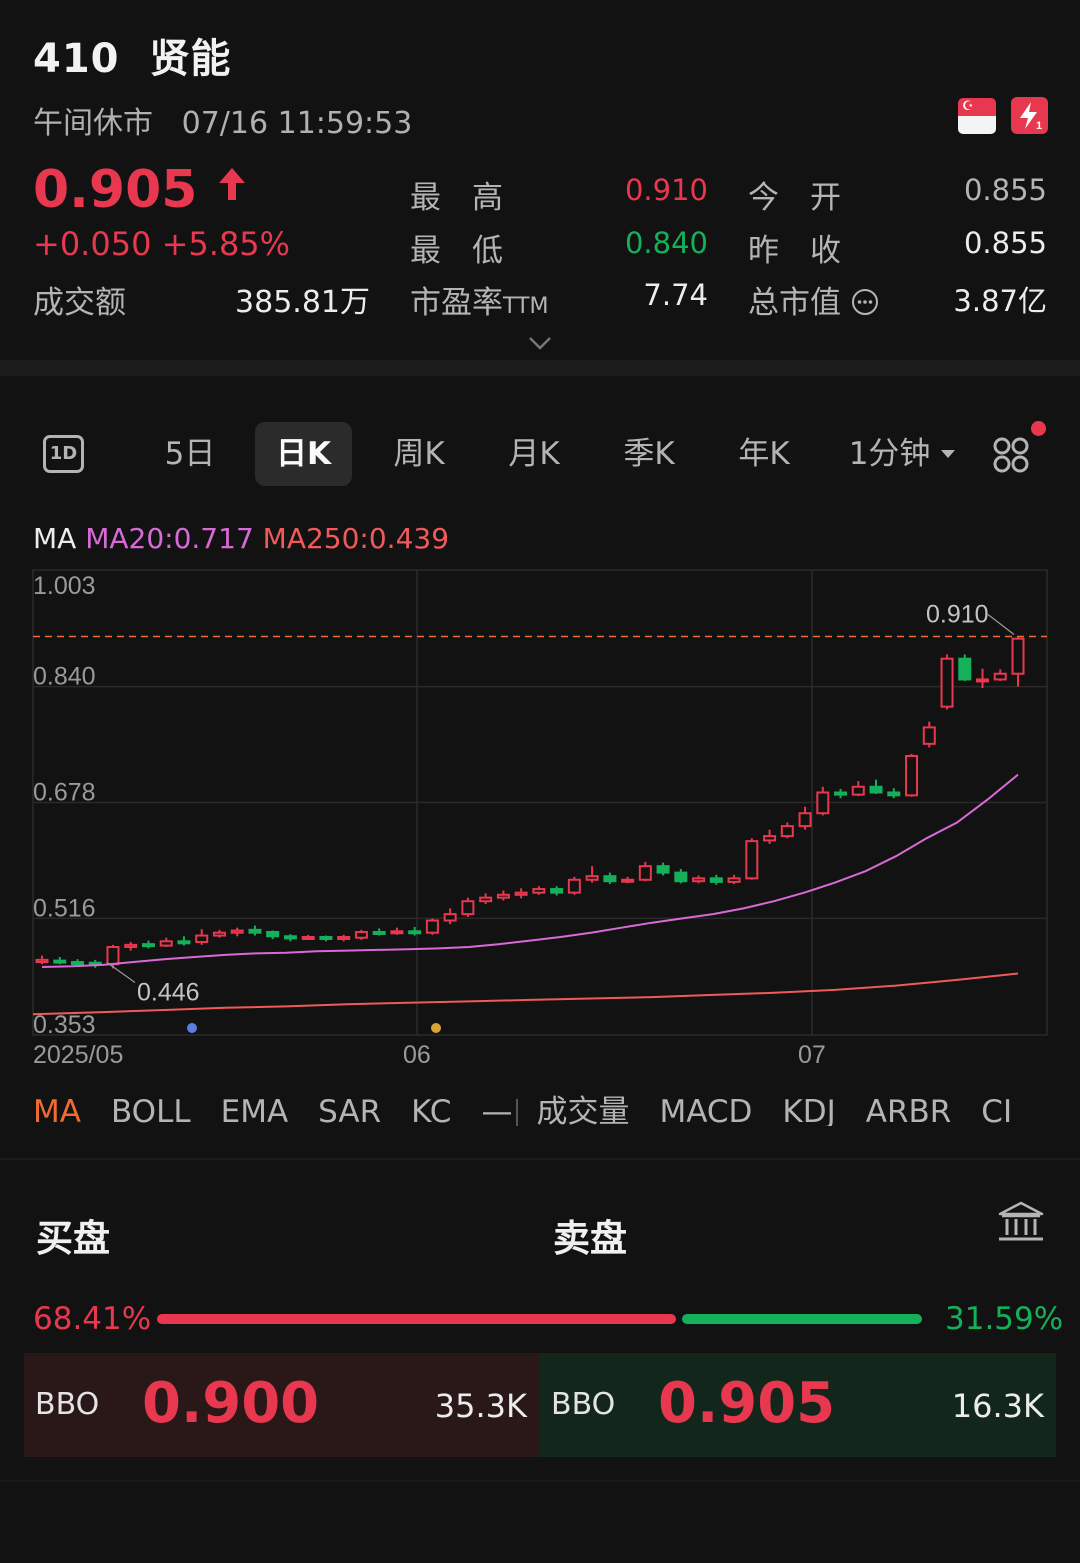 This screenshot has height=1563, width=1080. What do you see at coordinates (902, 454) in the screenshot?
I see `tab-1min-dropdown: 1分钟` at bounding box center [902, 454].